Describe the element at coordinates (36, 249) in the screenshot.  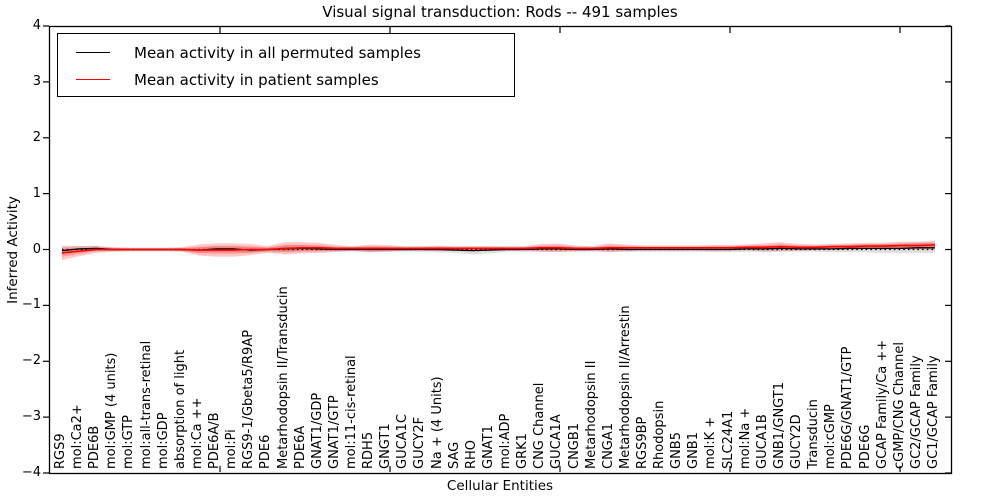
I see `y-tick-label: 0` at that location.